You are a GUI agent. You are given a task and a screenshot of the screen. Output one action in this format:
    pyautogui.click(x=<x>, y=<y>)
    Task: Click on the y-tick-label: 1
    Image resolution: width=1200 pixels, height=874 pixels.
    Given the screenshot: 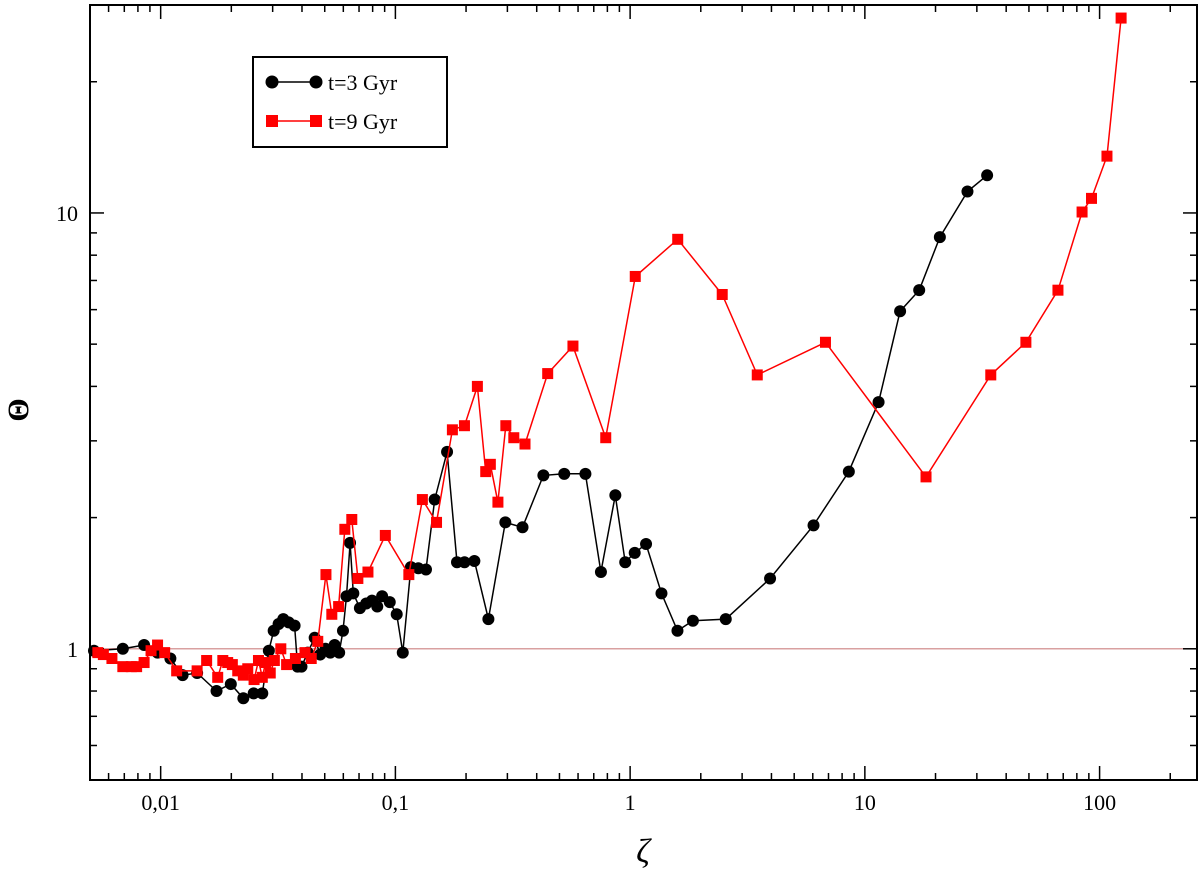 What is the action you would take?
    pyautogui.click(x=72, y=649)
    